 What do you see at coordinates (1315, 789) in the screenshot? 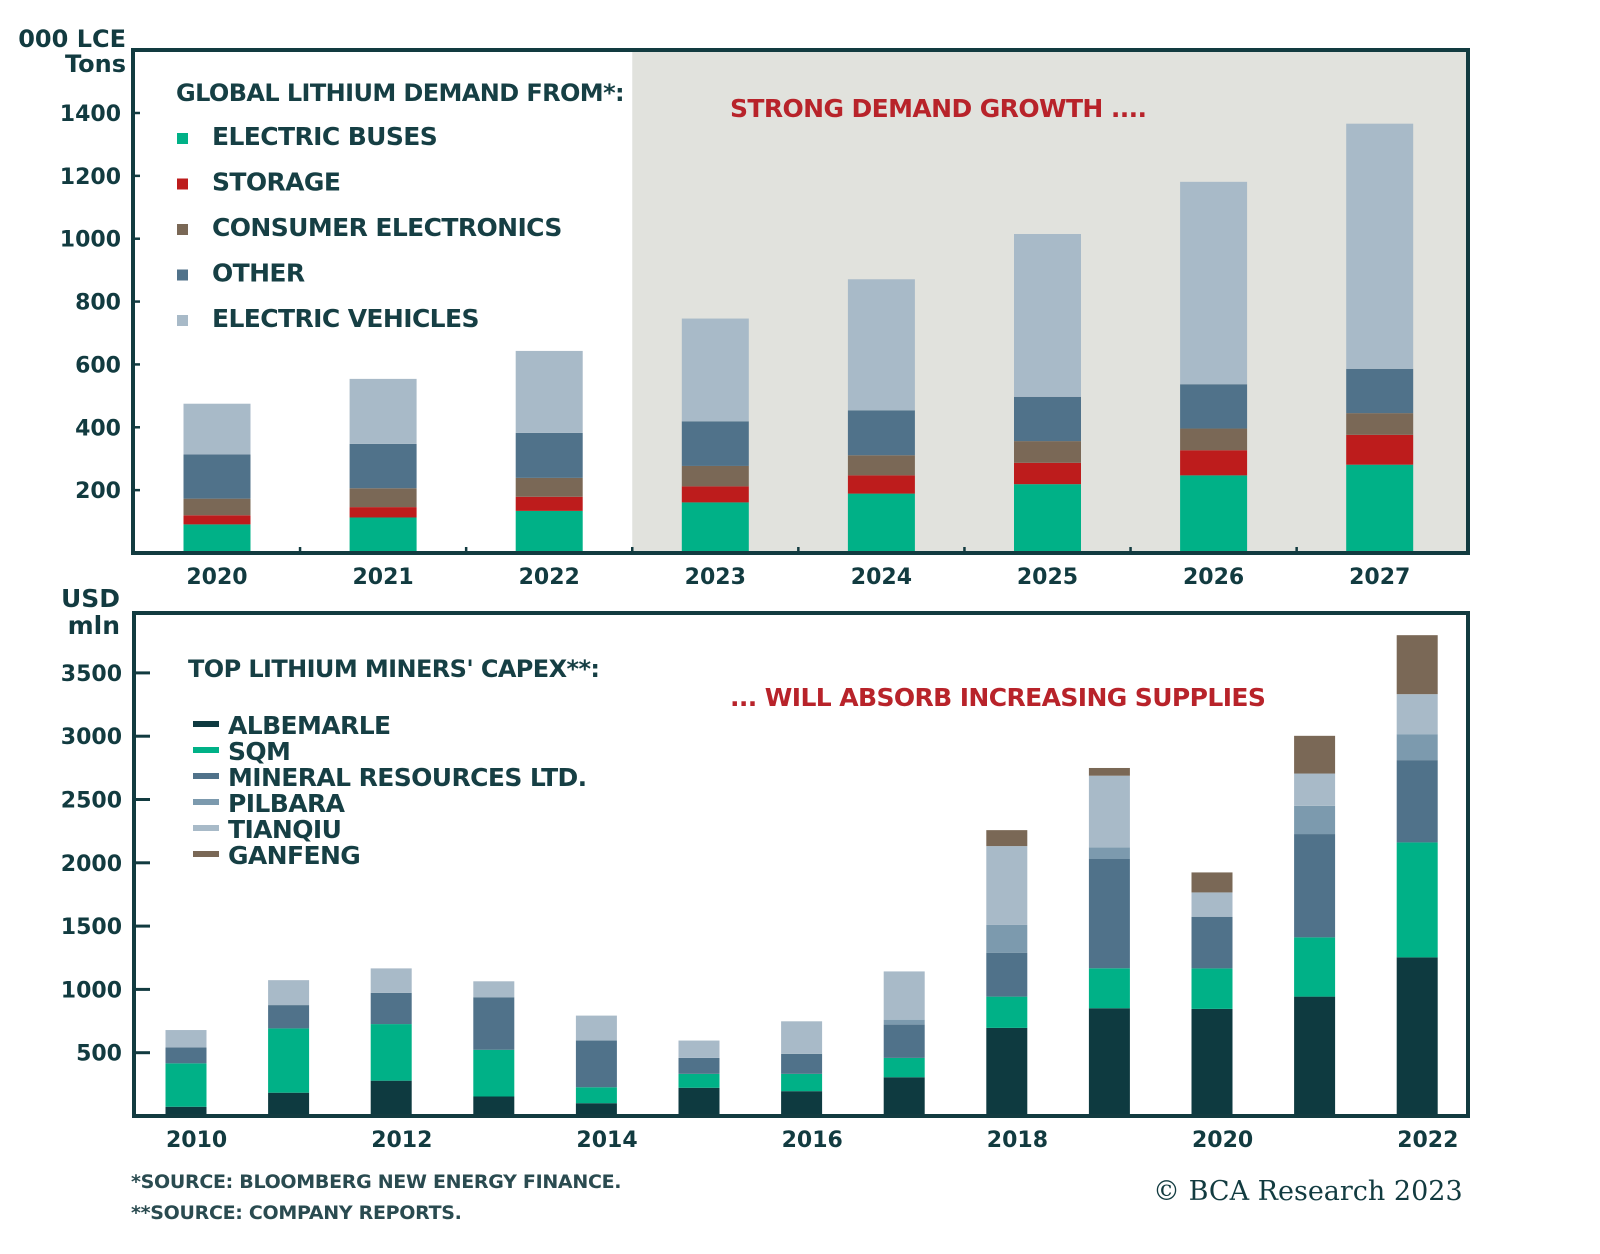
I see `bar-segment-tianqiu-2021` at bounding box center [1315, 789].